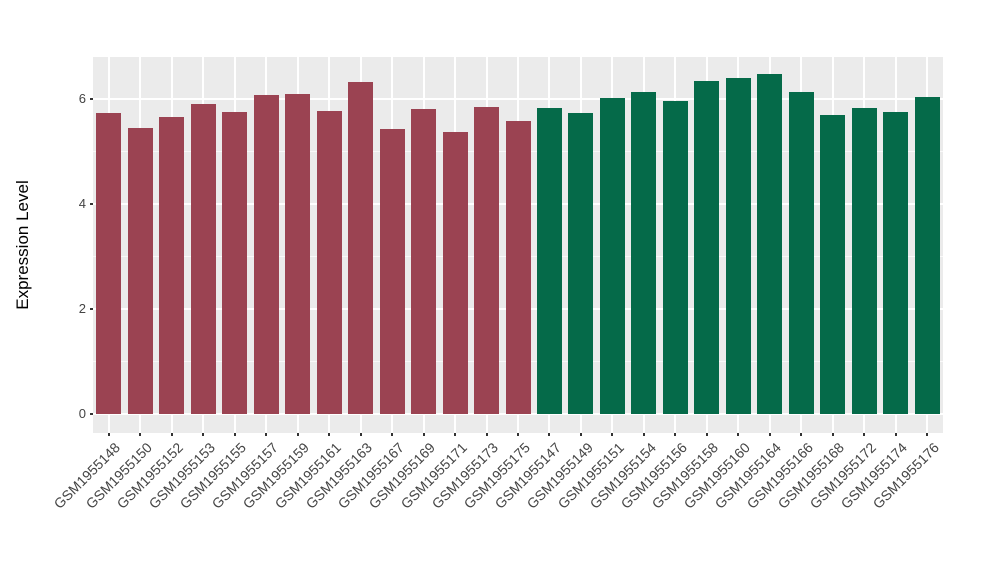 This screenshot has width=1000, height=580. Describe the element at coordinates (424, 261) in the screenshot. I see `bar-GSM1955169` at that location.